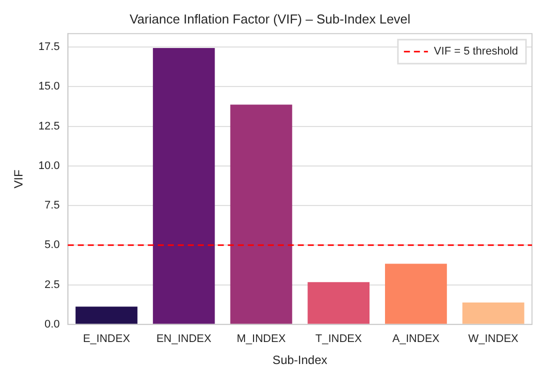  Describe the element at coordinates (494, 339) in the screenshot. I see `x-tick-label: W_INDEX` at that location.